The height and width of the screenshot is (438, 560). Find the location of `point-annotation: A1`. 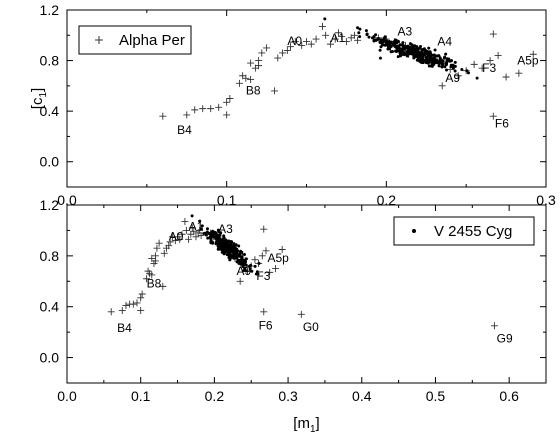

point-annotation: A1 is located at coordinates (196, 226).